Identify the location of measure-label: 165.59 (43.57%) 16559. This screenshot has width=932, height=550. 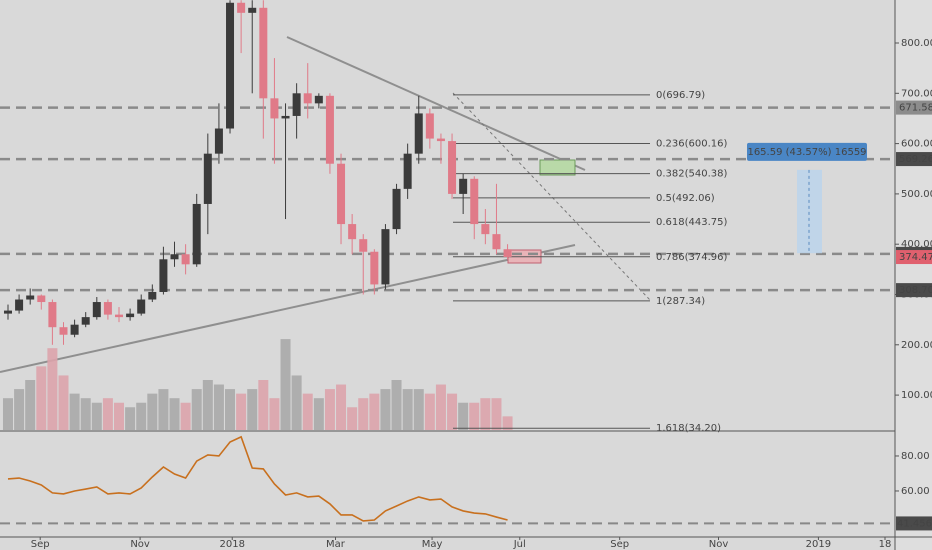
(806, 152).